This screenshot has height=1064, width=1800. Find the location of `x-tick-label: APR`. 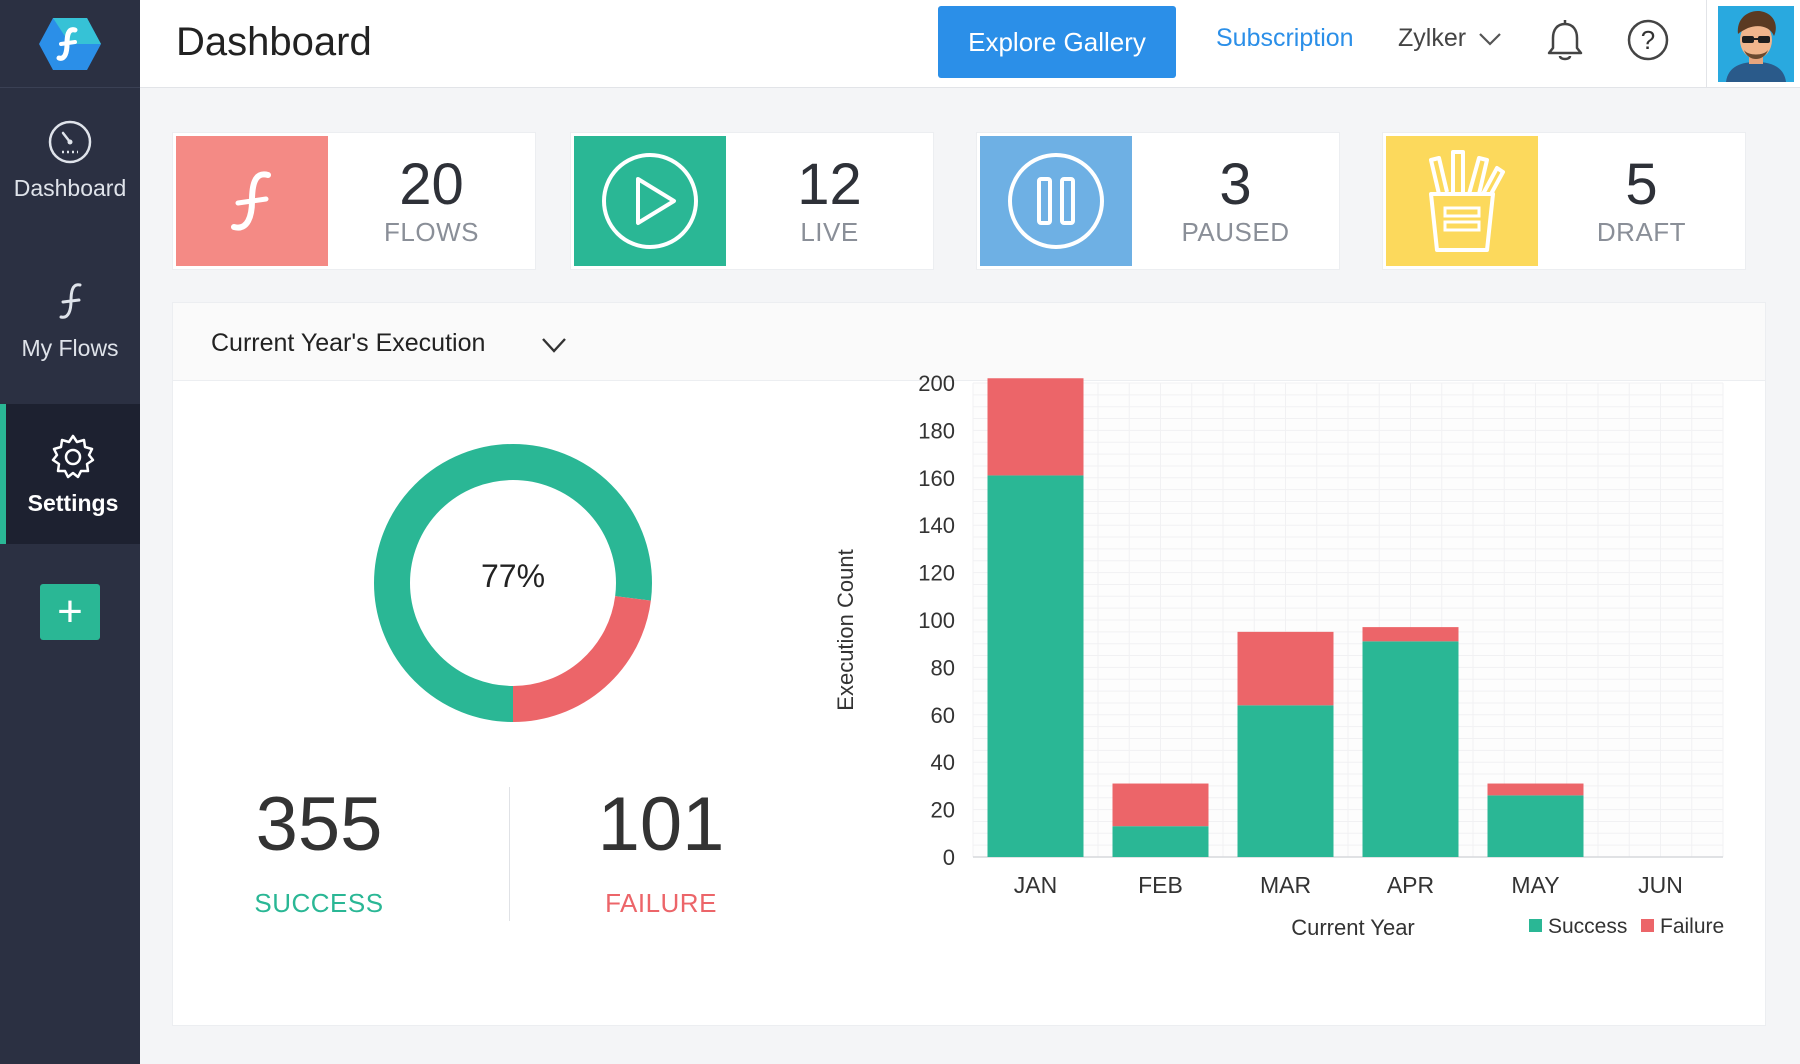

x-tick-label: APR is located at coordinates (1410, 885).